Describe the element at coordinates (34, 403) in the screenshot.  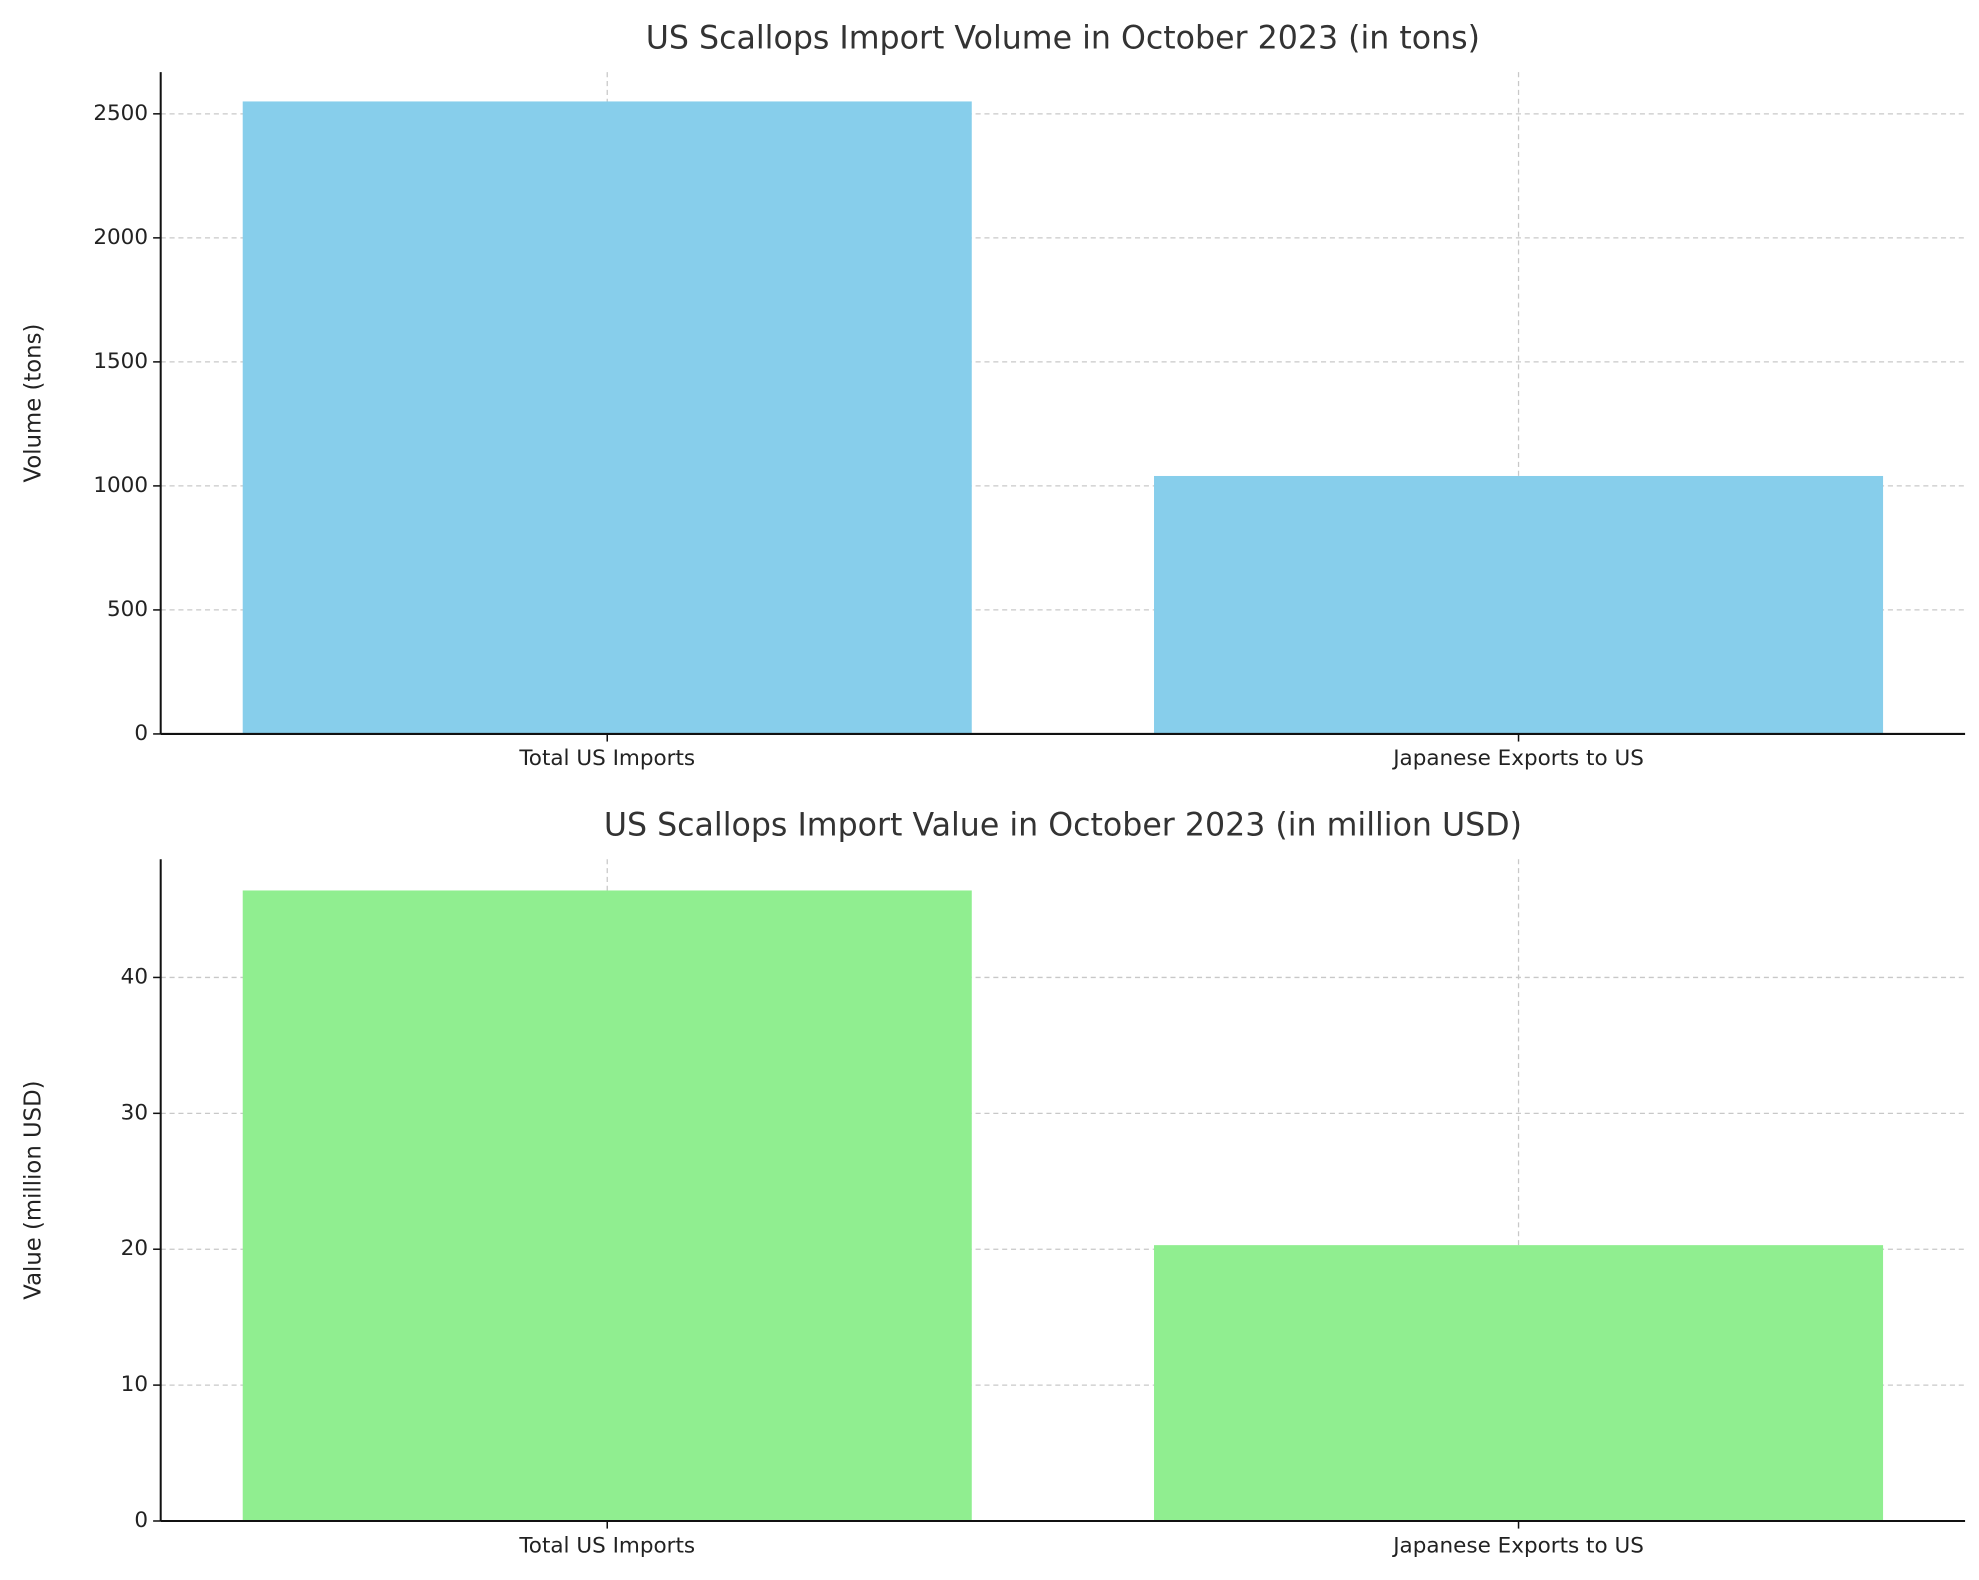
I see `y-axis-label: Volume (tons)` at that location.